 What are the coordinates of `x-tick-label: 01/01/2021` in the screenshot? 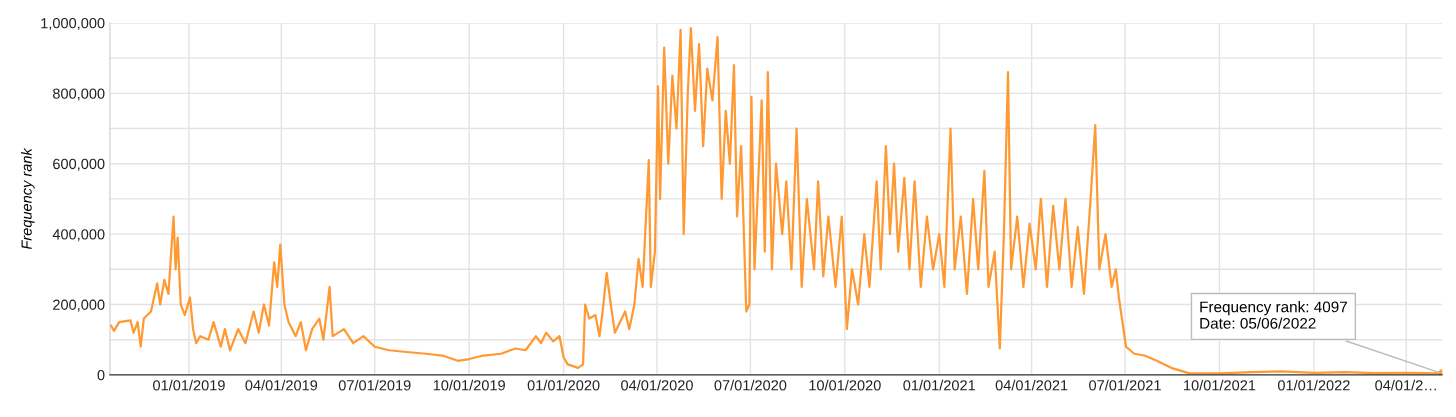 It's located at (939, 385).